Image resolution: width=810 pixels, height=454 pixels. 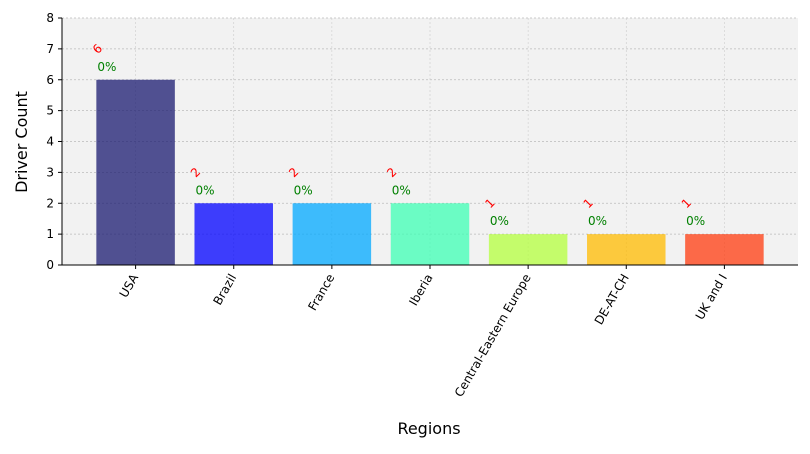 What do you see at coordinates (50, 265) in the screenshot?
I see `y-tick-label: 0` at bounding box center [50, 265].